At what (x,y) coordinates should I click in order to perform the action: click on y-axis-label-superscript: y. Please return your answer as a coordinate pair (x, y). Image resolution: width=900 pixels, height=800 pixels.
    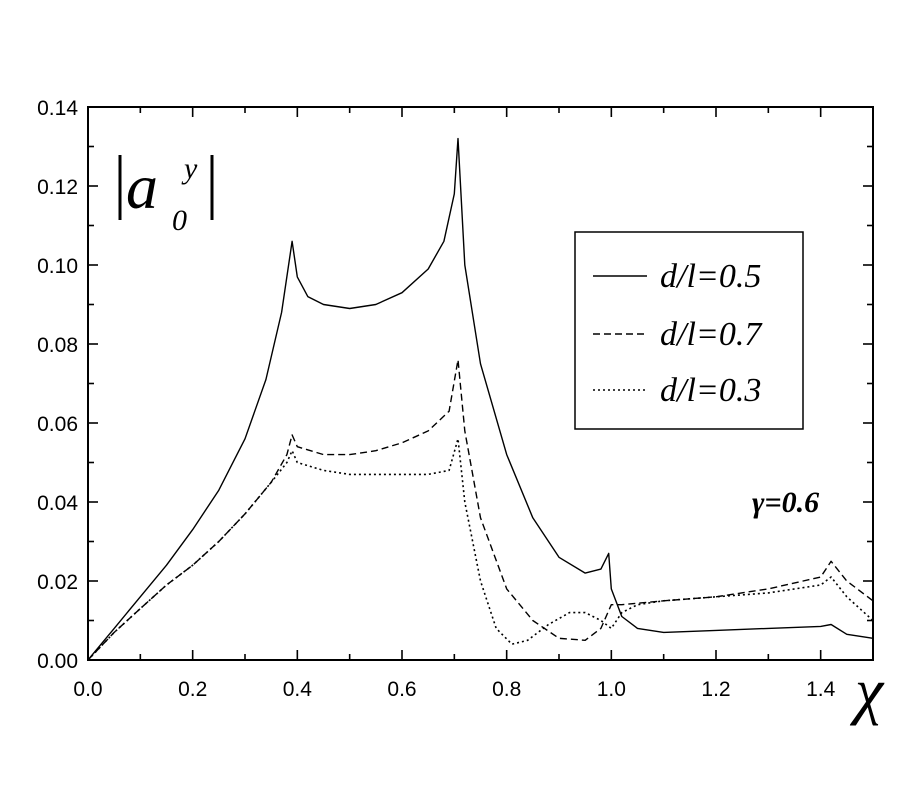
    Looking at the image, I should click on (189, 168).